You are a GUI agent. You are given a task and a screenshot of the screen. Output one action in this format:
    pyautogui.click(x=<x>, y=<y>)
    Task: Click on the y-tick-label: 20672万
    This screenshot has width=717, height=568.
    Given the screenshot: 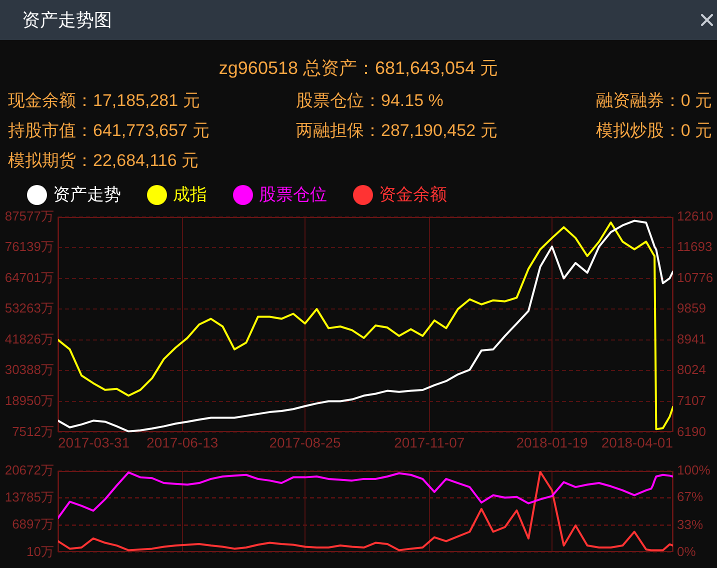 What is the action you would take?
    pyautogui.click(x=29, y=470)
    